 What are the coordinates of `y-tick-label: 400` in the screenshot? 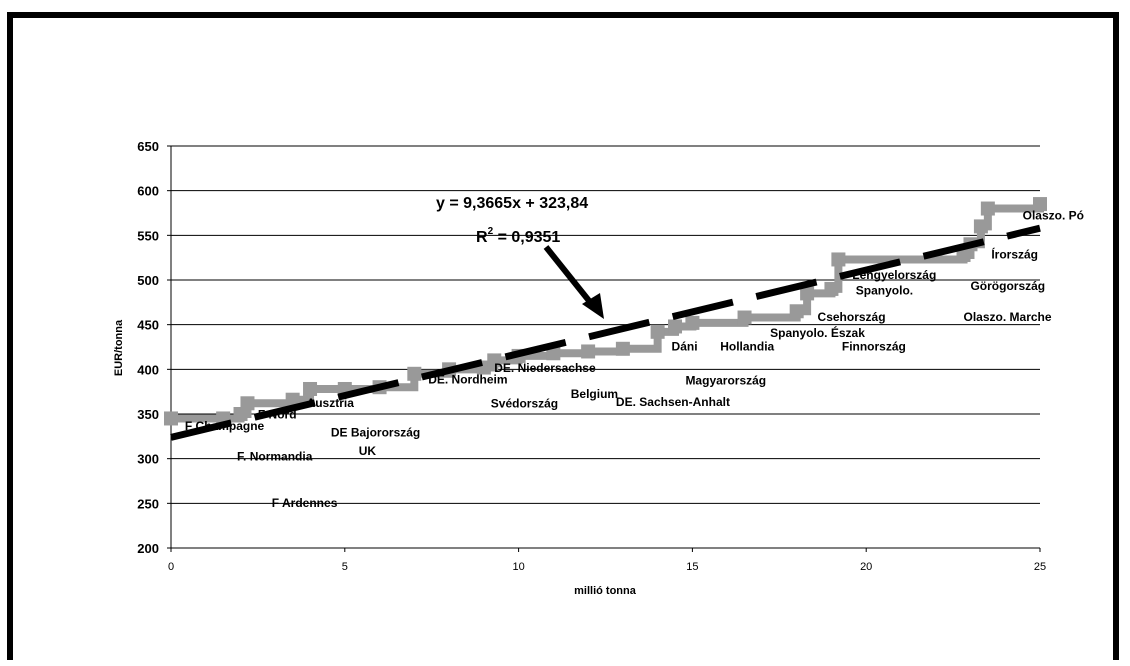 It's located at (148, 369).